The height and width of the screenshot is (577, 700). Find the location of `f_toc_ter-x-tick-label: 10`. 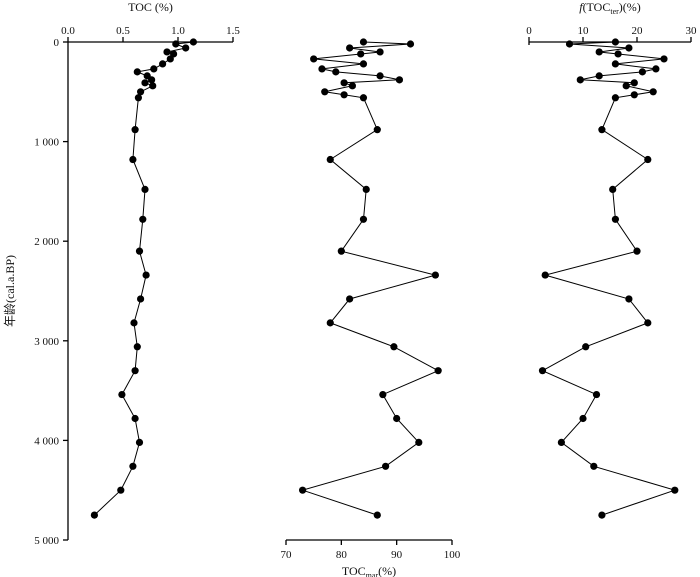

f_toc_ter-x-tick-label: 10 is located at coordinates (584, 31).